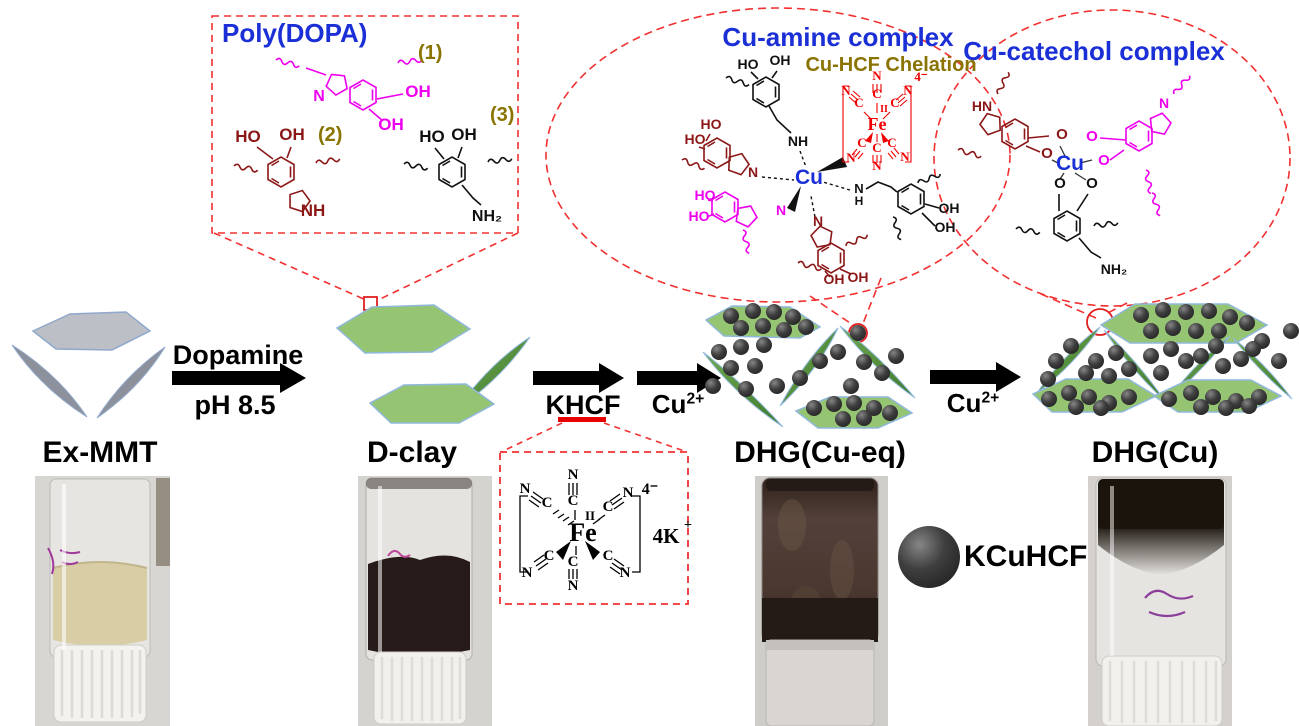 The height and width of the screenshot is (726, 1299). I want to click on exmmt-structure, so click(88, 365).